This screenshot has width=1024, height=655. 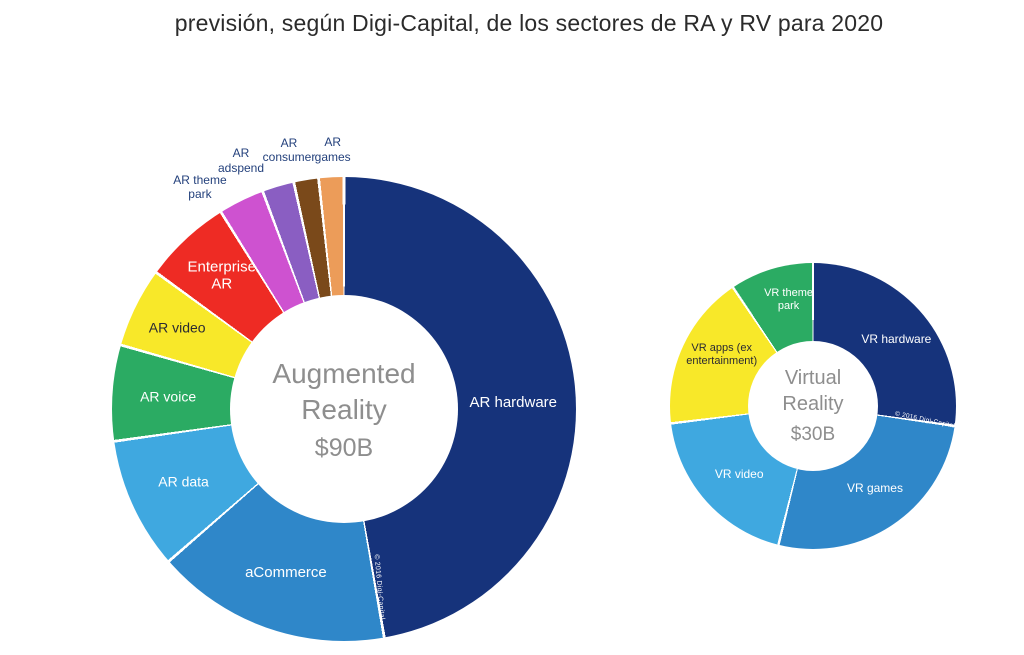 I want to click on vr-center-title-line: Virtual, so click(x=813, y=378).